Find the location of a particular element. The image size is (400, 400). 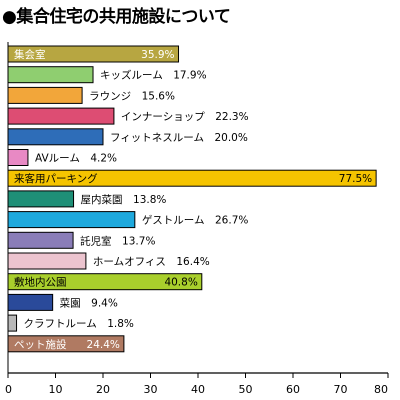

x-tick-label: 40 is located at coordinates (198, 389).